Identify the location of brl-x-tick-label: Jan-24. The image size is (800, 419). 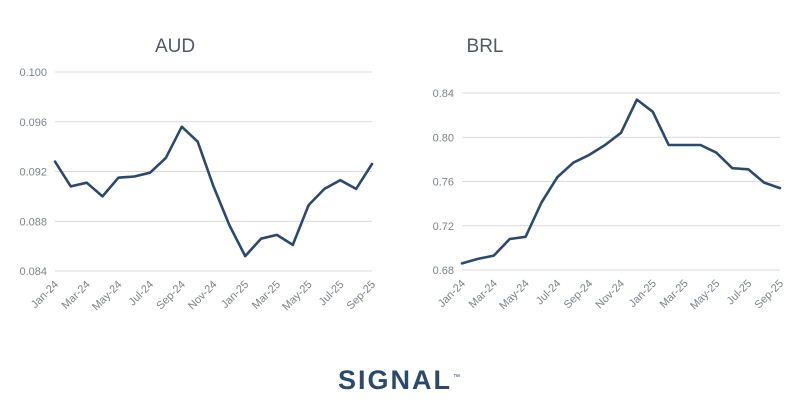
(452, 294).